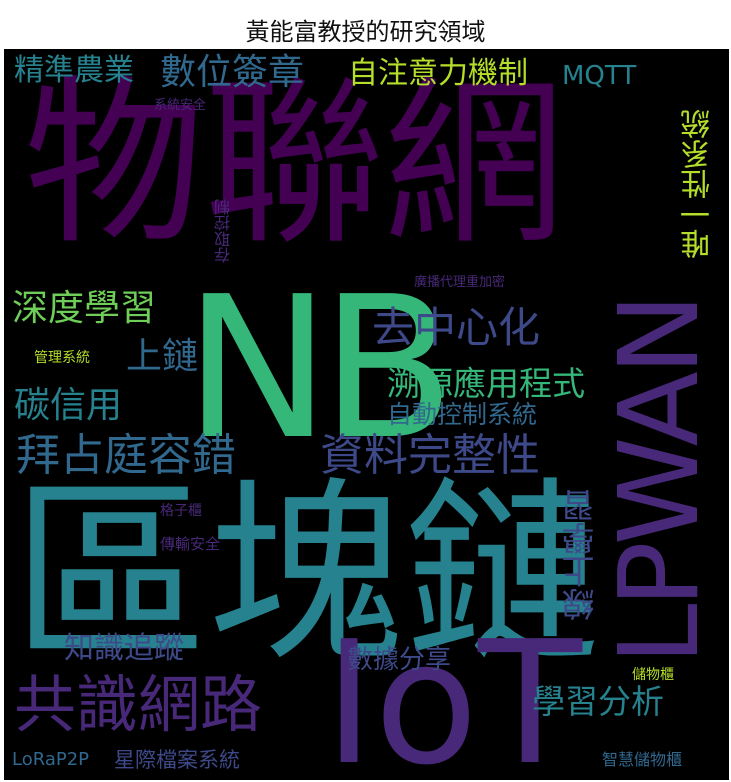 Image resolution: width=731 pixels, height=782 pixels. Describe the element at coordinates (126, 455) in the screenshot. I see `word-baizhanting: 拜占庭容錯` at that location.